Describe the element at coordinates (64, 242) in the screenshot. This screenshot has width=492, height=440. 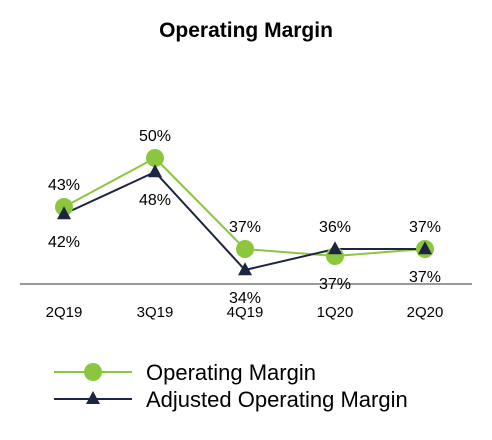
I see `data-label: 42%` at that location.